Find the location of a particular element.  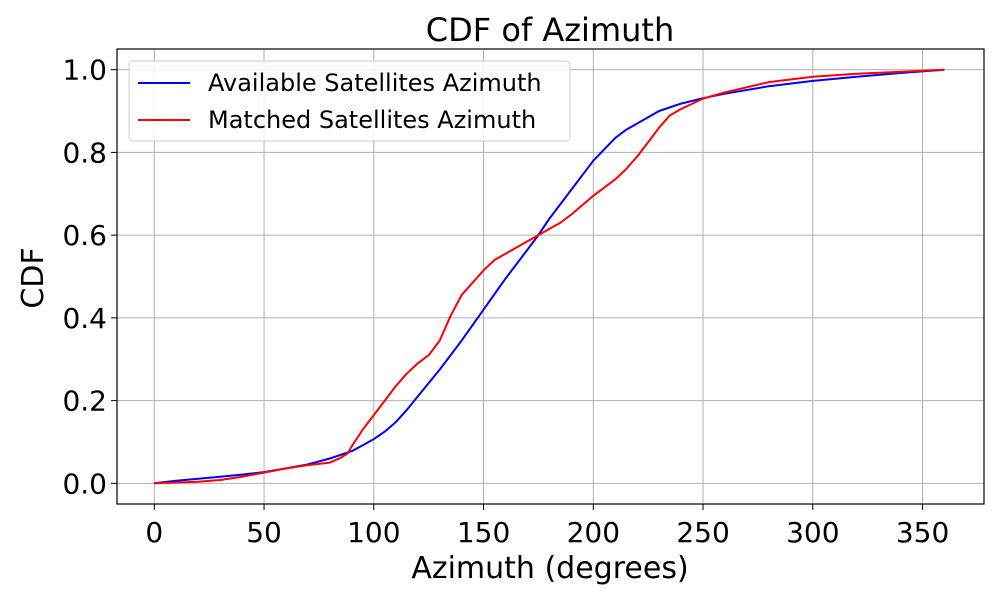

chart-title: CDF of Azimuth is located at coordinates (550, 30).